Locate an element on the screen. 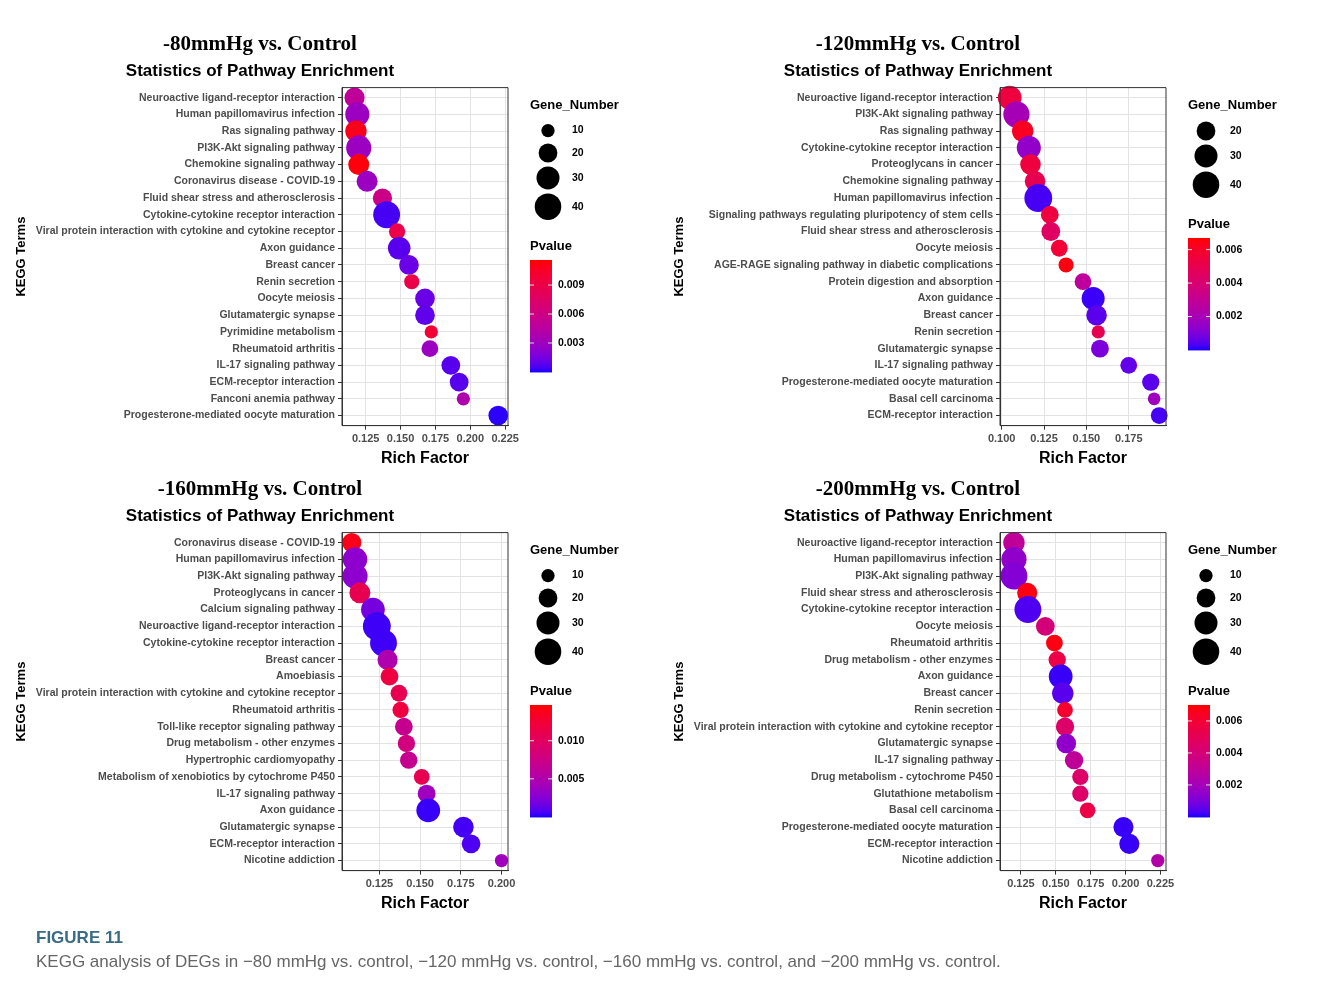  color-bar-label: 0.002 is located at coordinates (1229, 783).